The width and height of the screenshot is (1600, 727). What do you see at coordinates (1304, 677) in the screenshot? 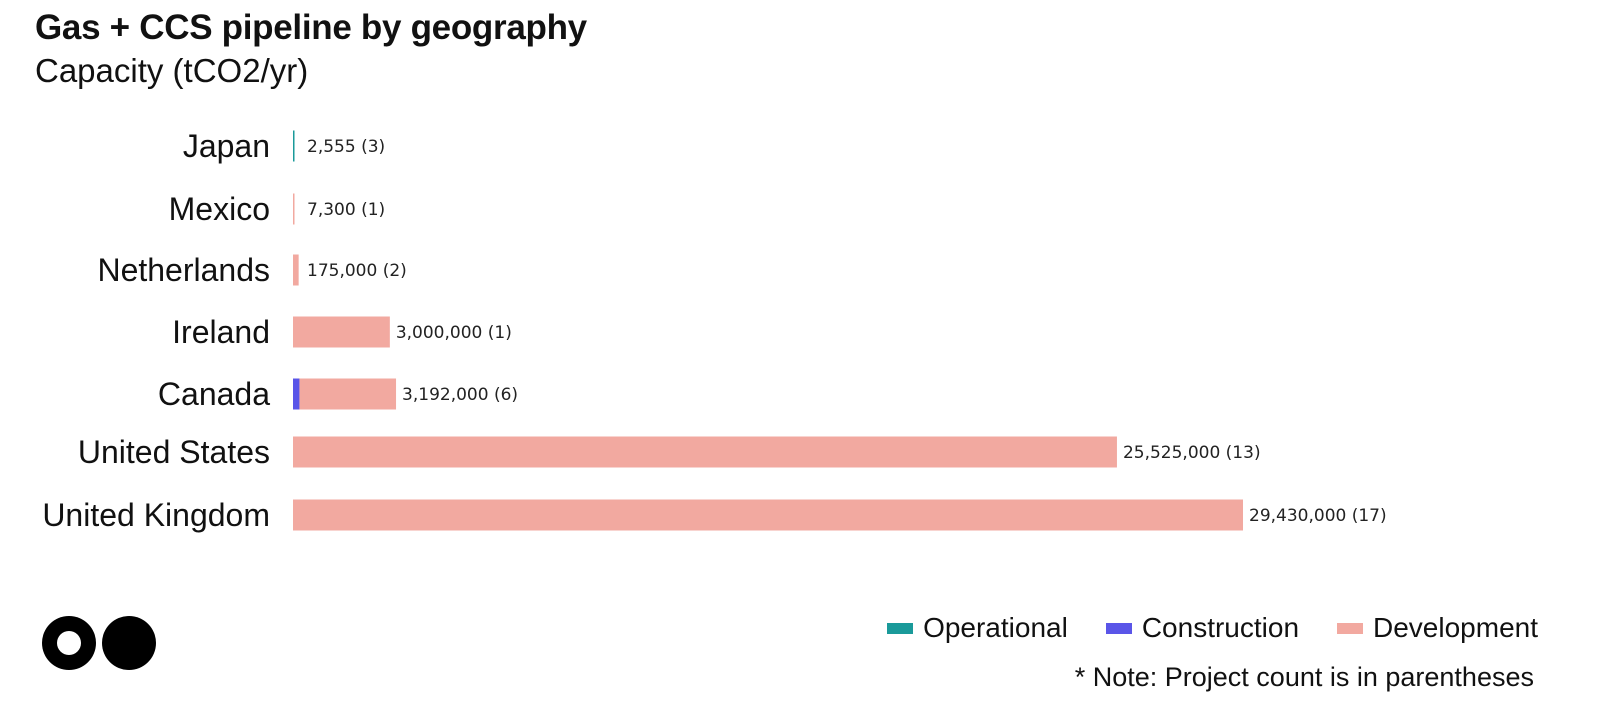
I see `footnote: * Note: Project count is in parentheses` at bounding box center [1304, 677].